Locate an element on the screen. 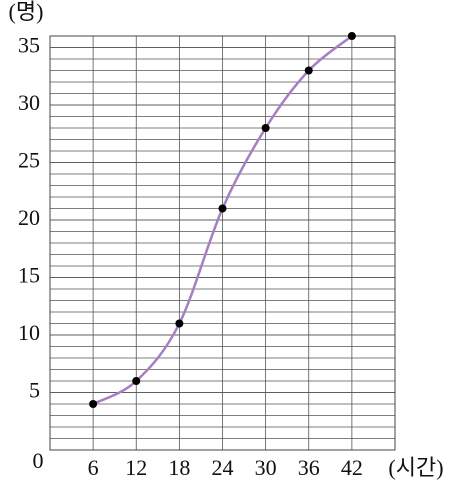 This screenshot has height=490, width=453. x-tick-label: 6 is located at coordinates (93, 467).